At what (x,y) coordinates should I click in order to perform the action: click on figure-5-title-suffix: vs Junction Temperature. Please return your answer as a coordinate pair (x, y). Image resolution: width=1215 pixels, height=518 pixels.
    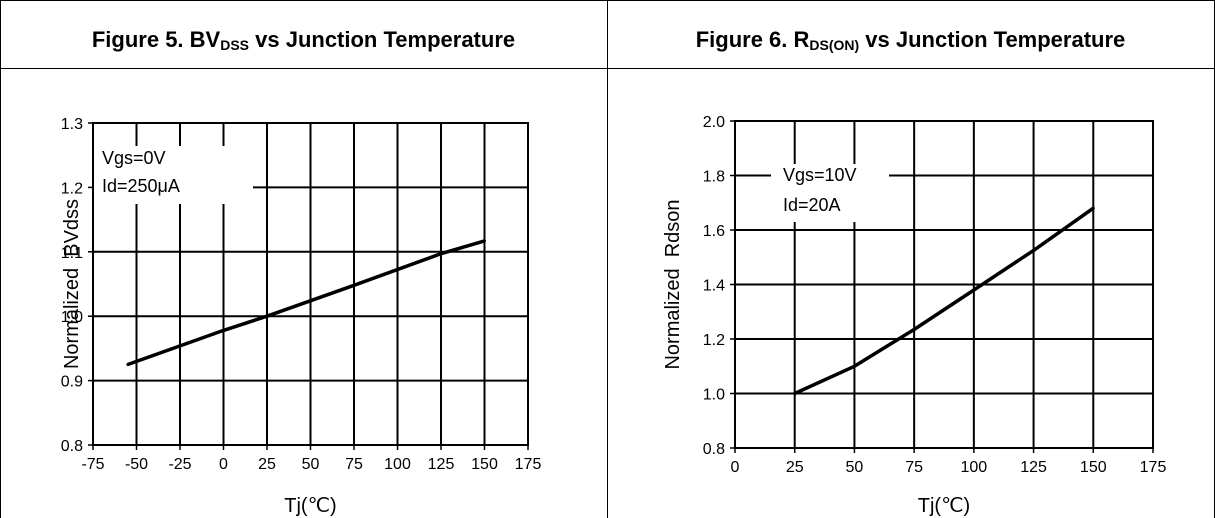
    Looking at the image, I should click on (382, 39).